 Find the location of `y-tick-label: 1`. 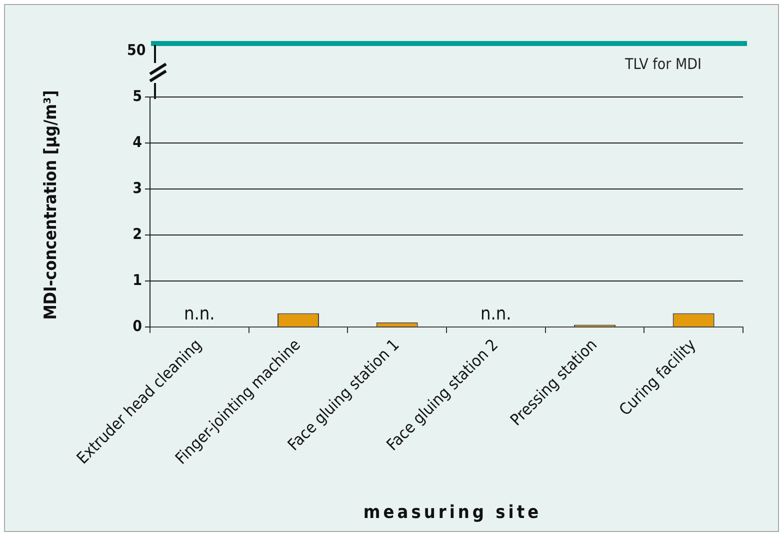

y-tick-label: 1 is located at coordinates (137, 279).